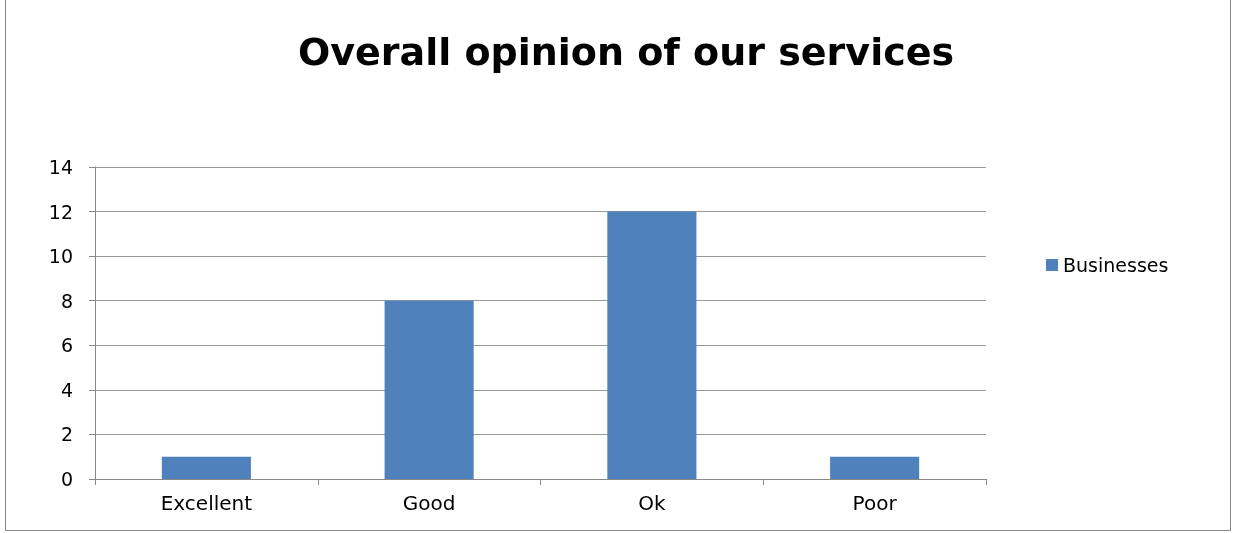 The image size is (1237, 533). Describe the element at coordinates (875, 503) in the screenshot. I see `x-tick-label: Poor` at that location.